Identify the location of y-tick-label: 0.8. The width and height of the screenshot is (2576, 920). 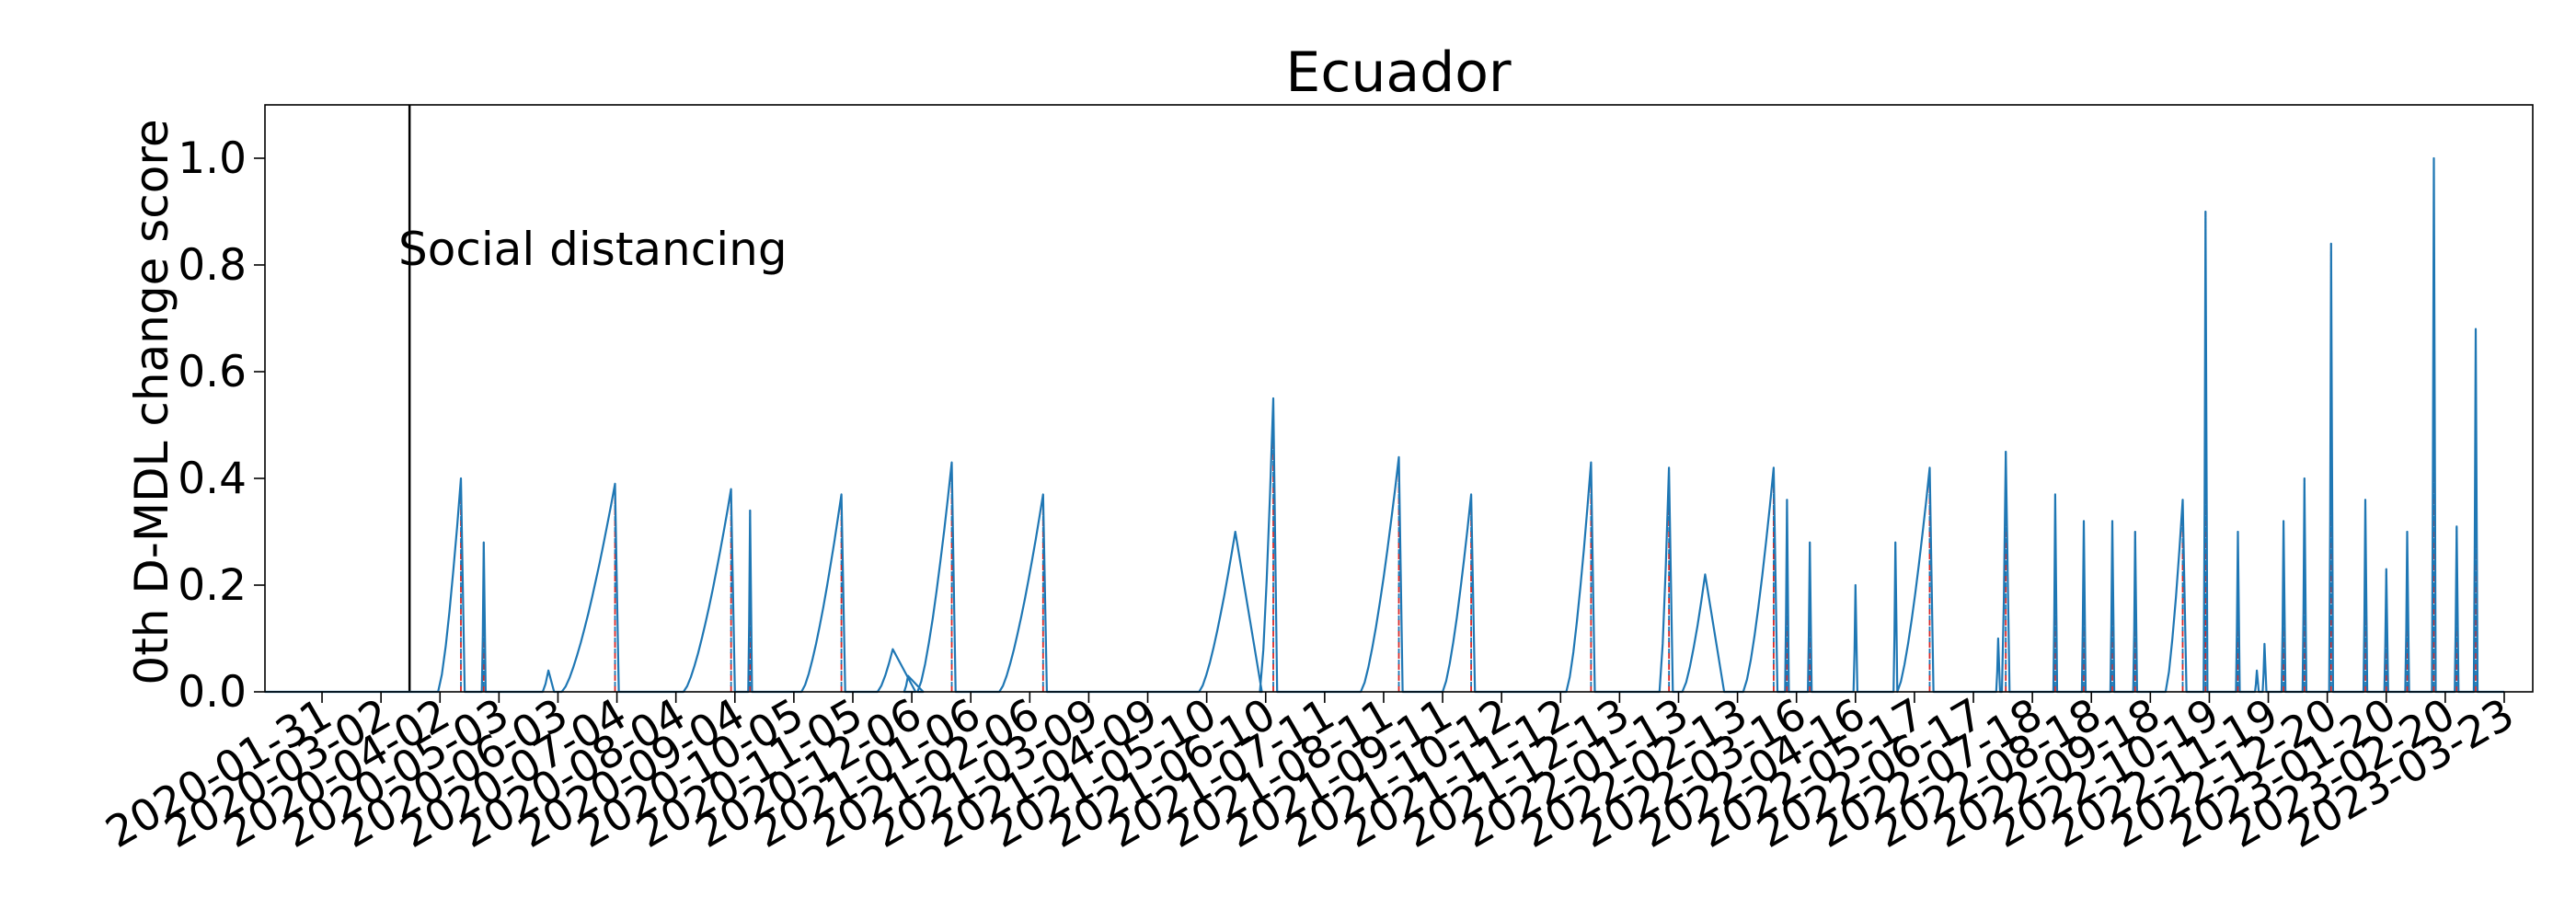
(212, 265).